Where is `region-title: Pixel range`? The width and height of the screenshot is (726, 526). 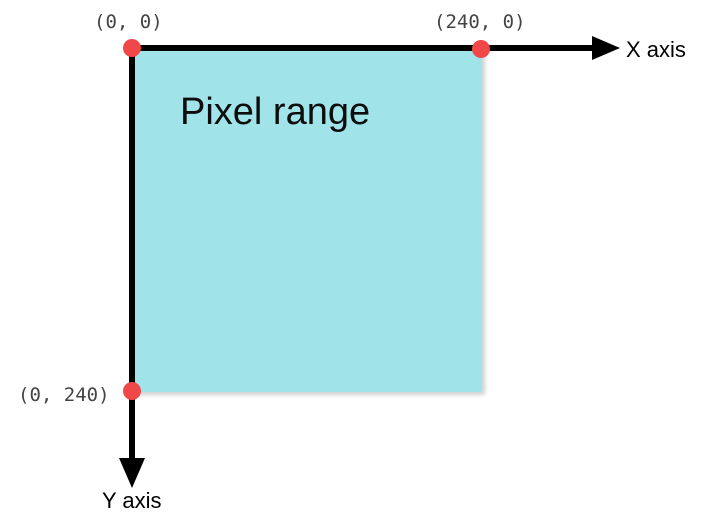
region-title: Pixel range is located at coordinates (275, 112).